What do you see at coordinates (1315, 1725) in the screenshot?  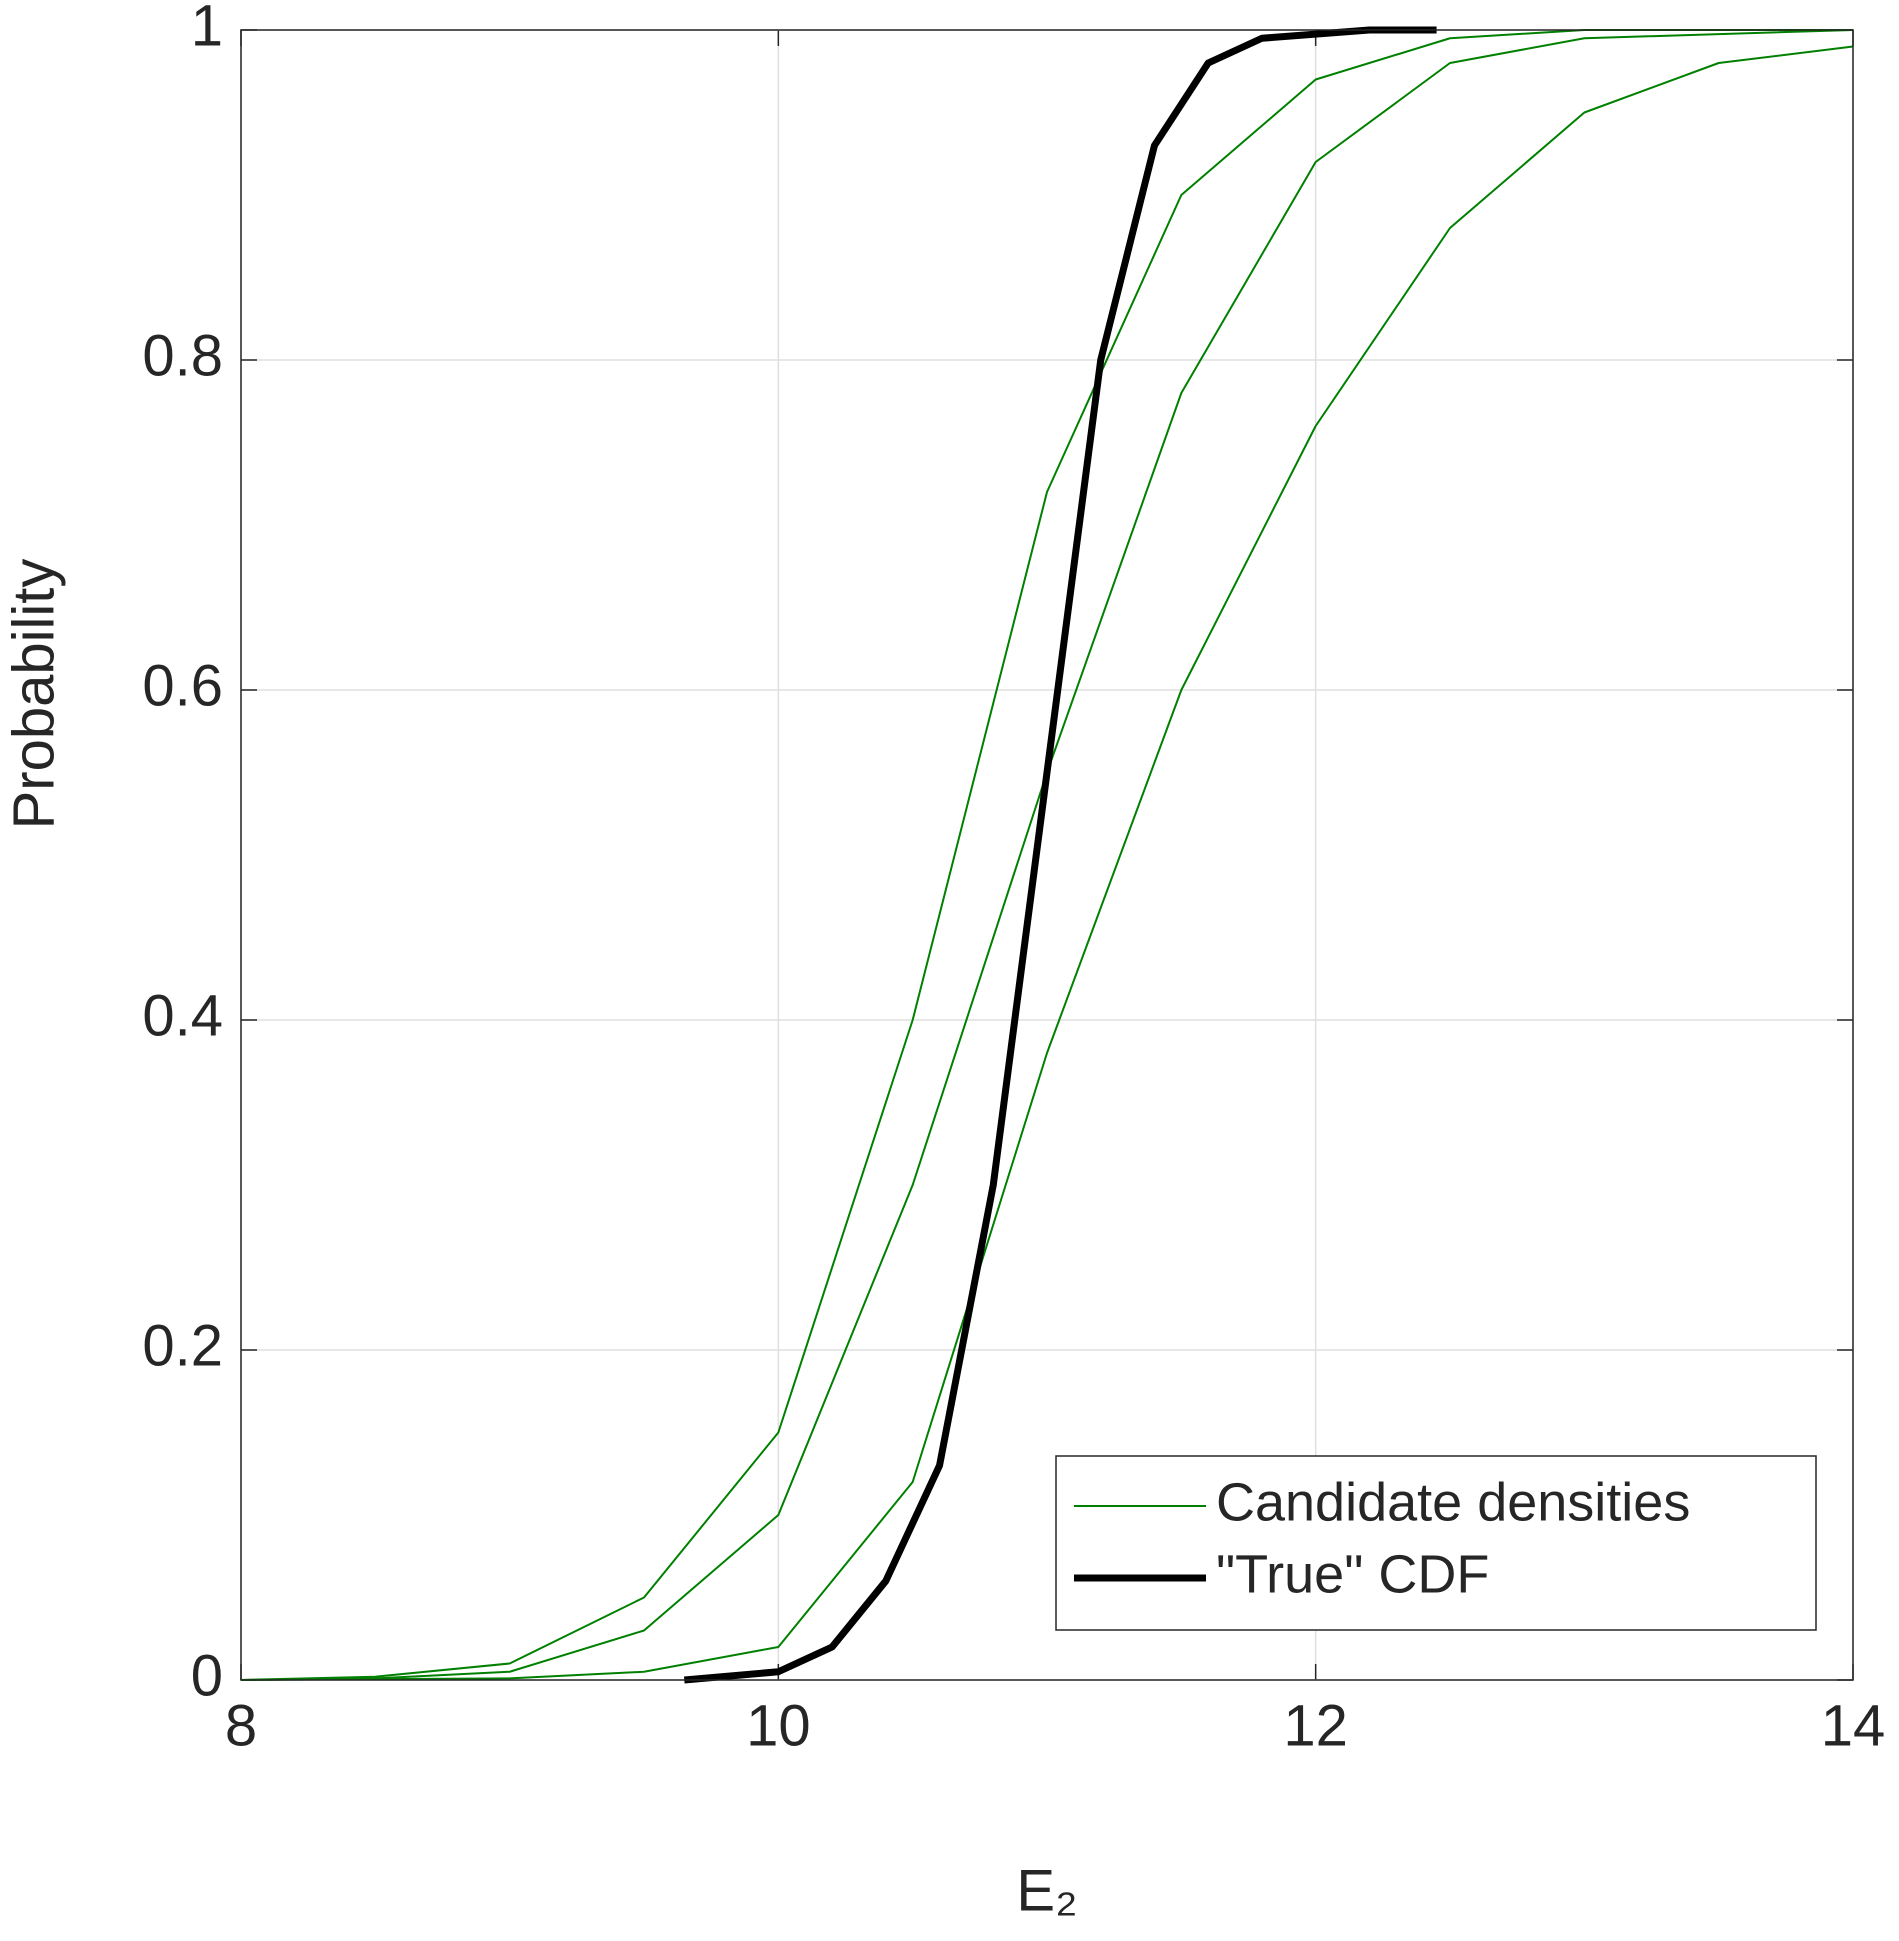 I see `x-tick-label: 12` at bounding box center [1315, 1725].